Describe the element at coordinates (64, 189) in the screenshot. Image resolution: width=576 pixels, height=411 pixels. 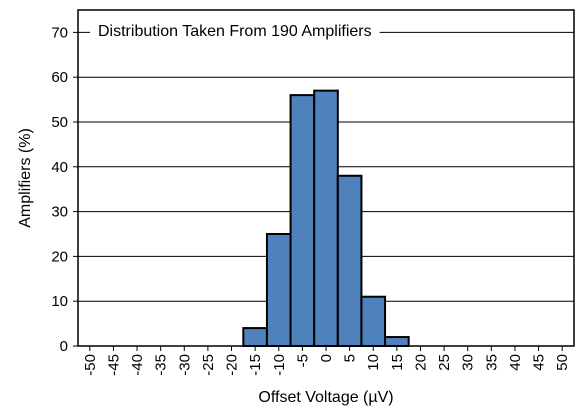
I see `y-axis-ticks: 0 10 20 30 40 50 60 70` at that location.